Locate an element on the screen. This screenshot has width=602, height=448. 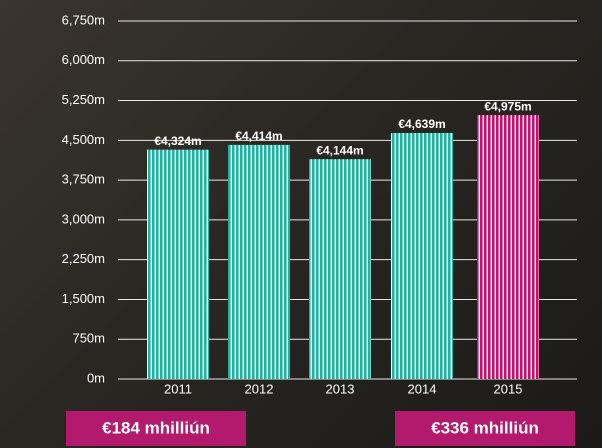
y-tick-label: 1,500m is located at coordinates (83, 298).